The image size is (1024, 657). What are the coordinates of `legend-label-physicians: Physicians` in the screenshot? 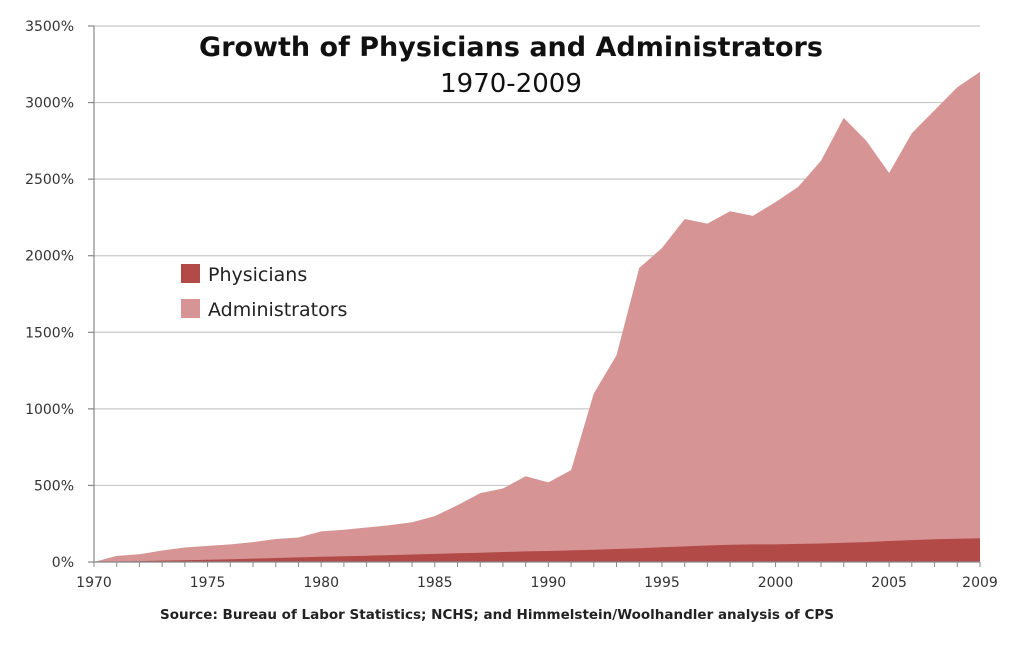 It's located at (257, 275).